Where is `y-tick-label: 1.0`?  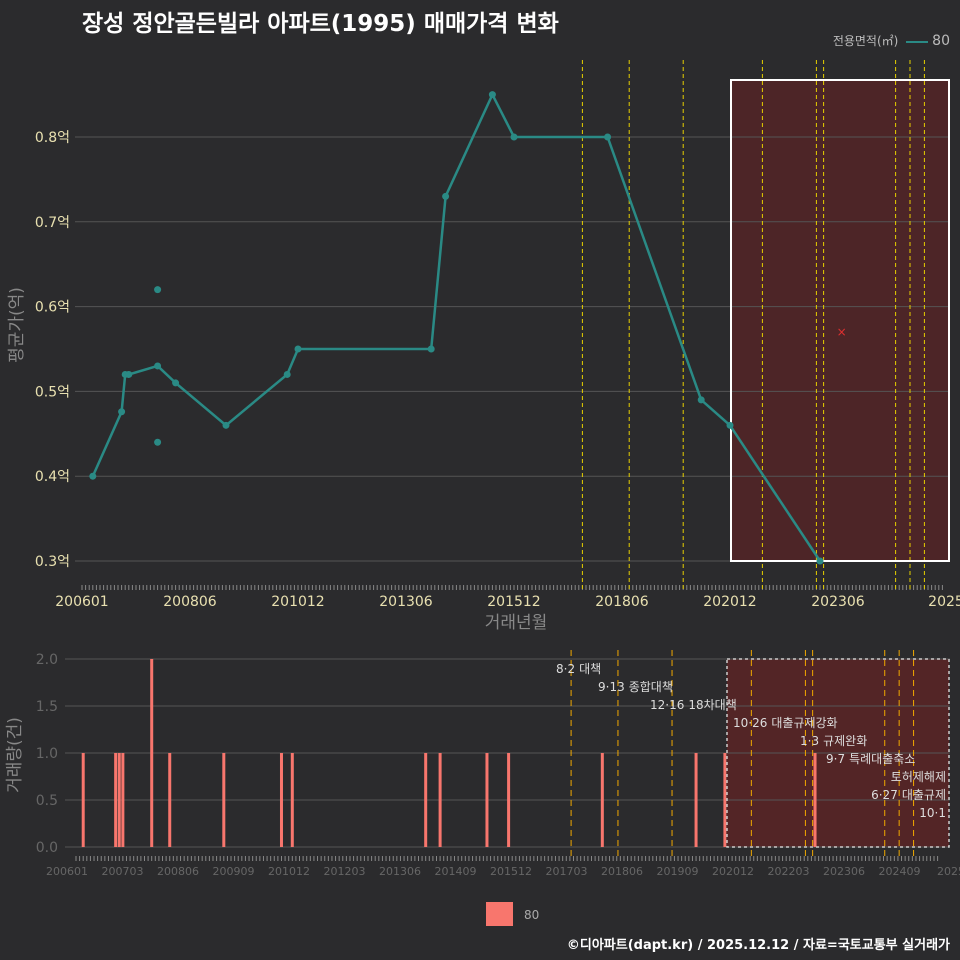
y-tick-label: 1.0 is located at coordinates (47, 754).